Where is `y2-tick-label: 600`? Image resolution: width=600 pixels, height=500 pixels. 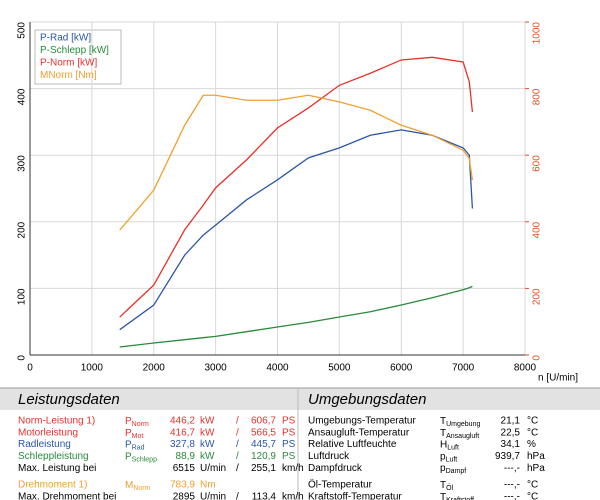 y2-tick-label: 600 is located at coordinates (537, 163).